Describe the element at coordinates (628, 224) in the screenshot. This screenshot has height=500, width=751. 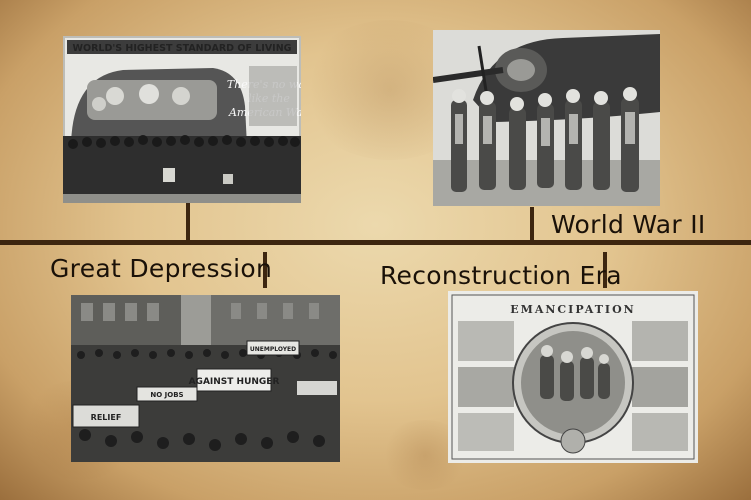
I see `label-world-war-ii: World War II` at that location.